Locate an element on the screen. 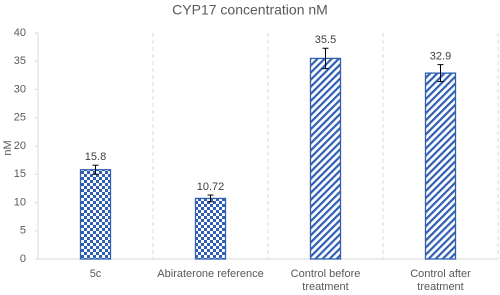  y-tick-label: 25 is located at coordinates (20, 118).